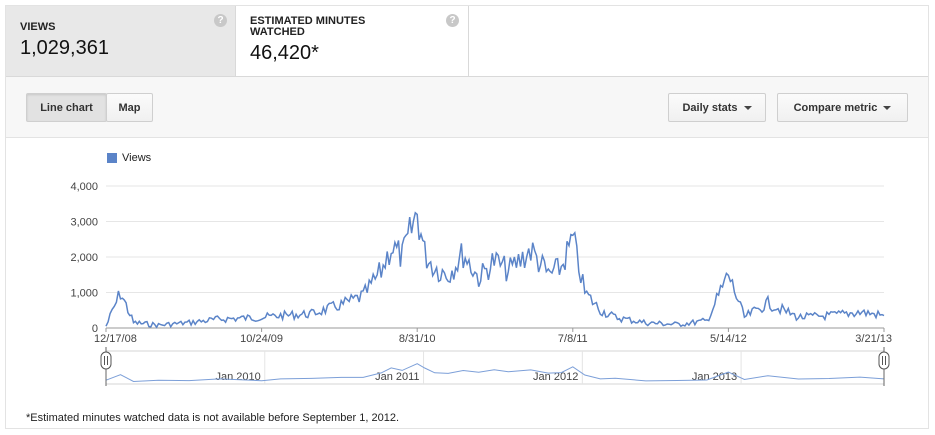  Describe the element at coordinates (84, 187) in the screenshot. I see `y-tick-label: 4,000` at that location.